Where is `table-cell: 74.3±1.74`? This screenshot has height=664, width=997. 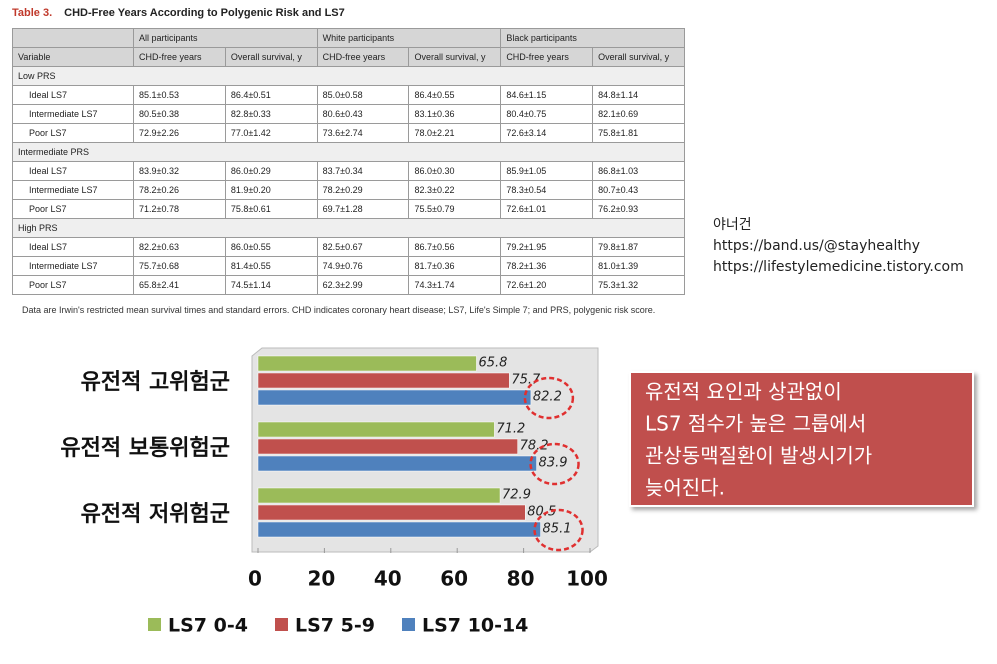
table-cell: 74.3±1.74 is located at coordinates (455, 285).